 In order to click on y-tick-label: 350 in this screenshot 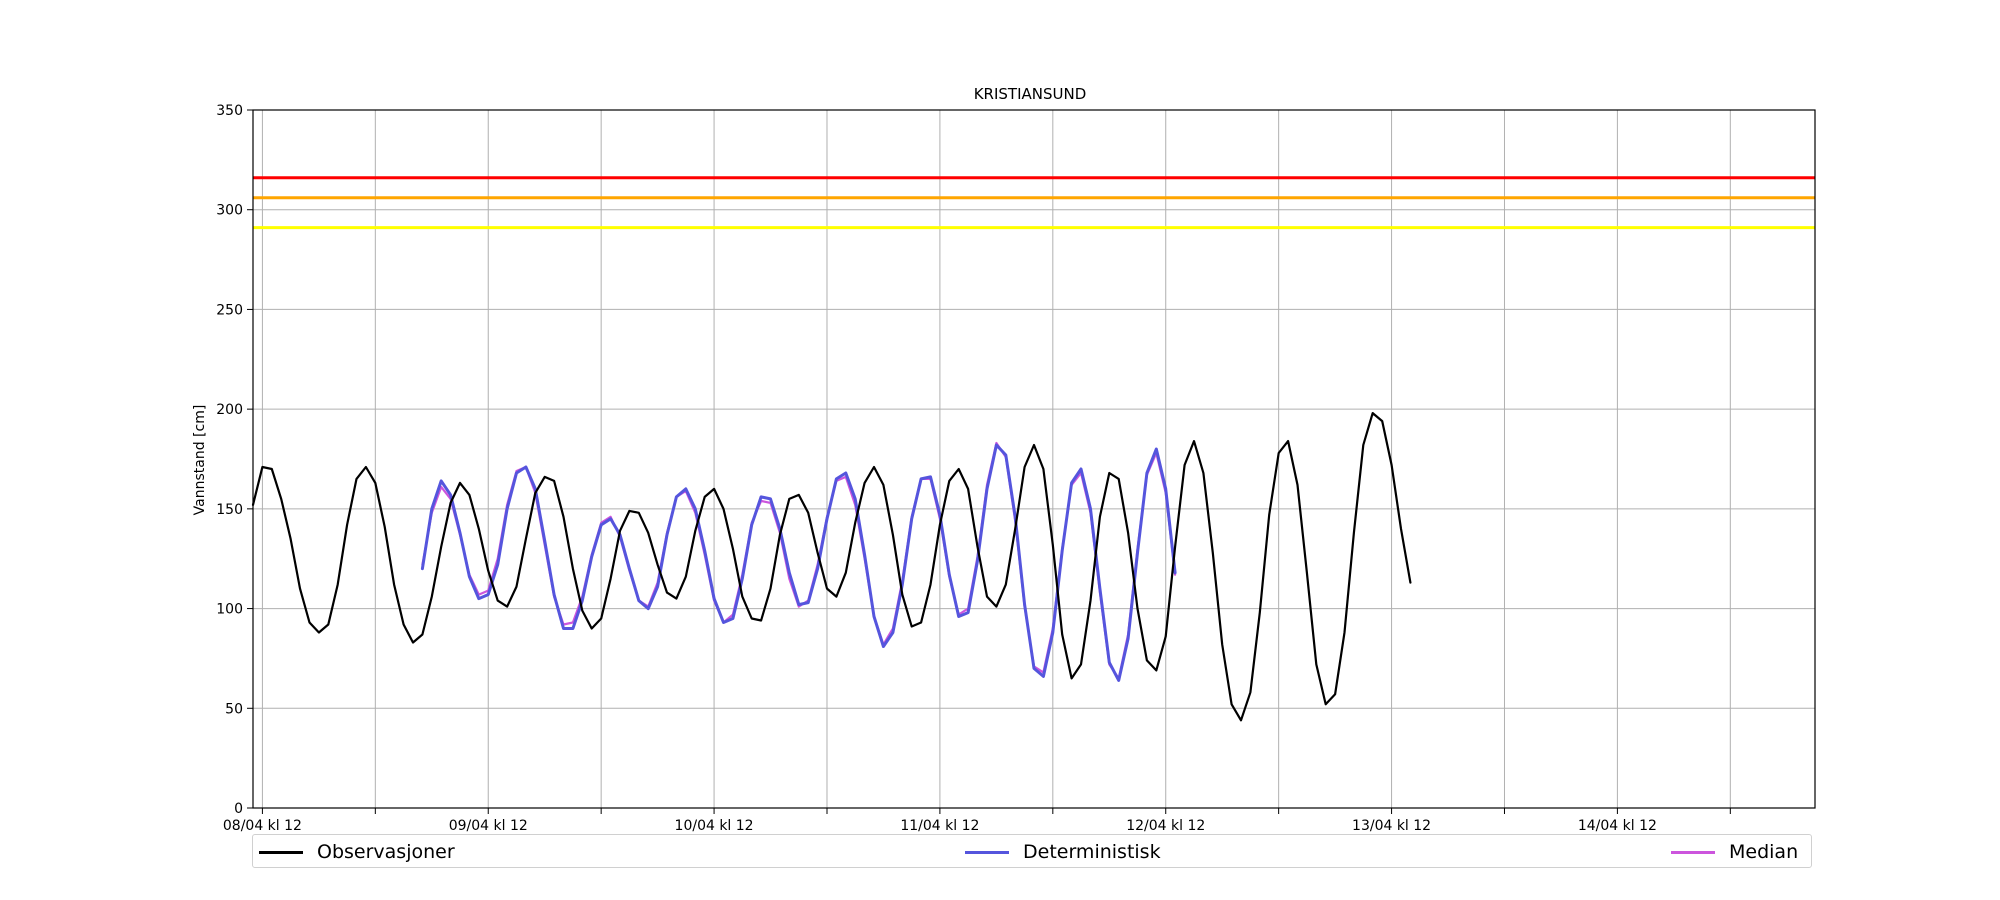, I will do `click(229, 111)`.